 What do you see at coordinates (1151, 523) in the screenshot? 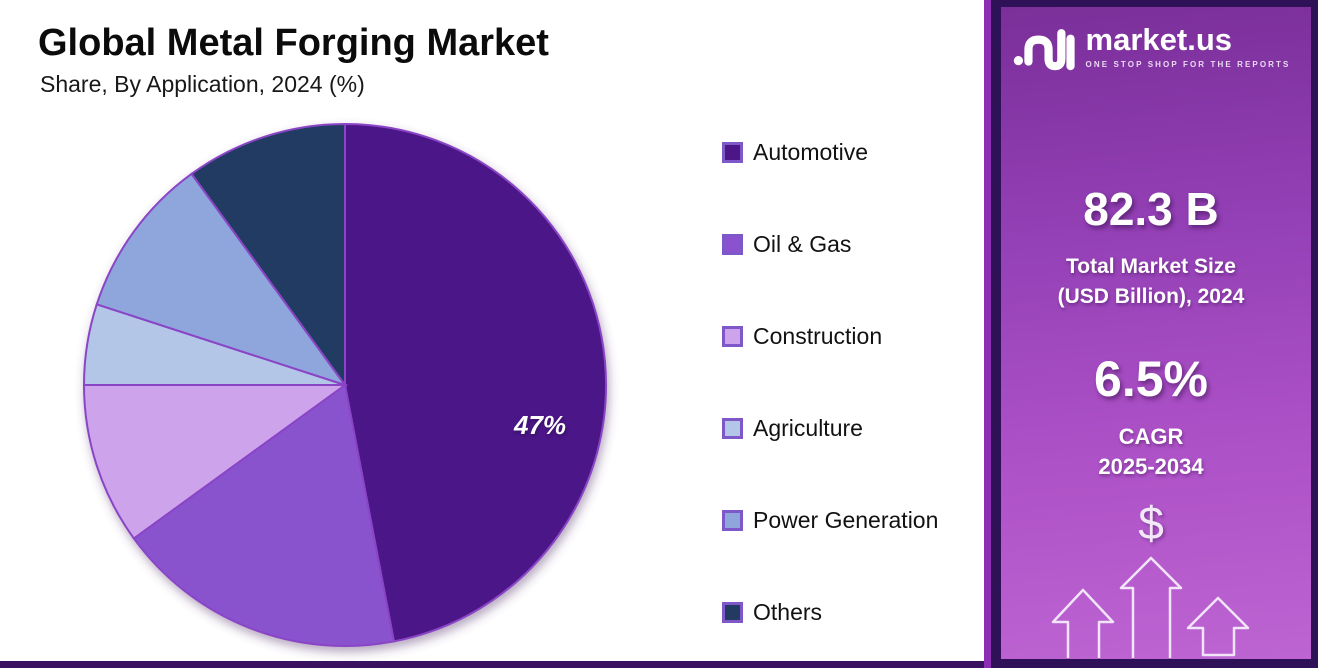
I see `dollar-icon: $` at bounding box center [1151, 523].